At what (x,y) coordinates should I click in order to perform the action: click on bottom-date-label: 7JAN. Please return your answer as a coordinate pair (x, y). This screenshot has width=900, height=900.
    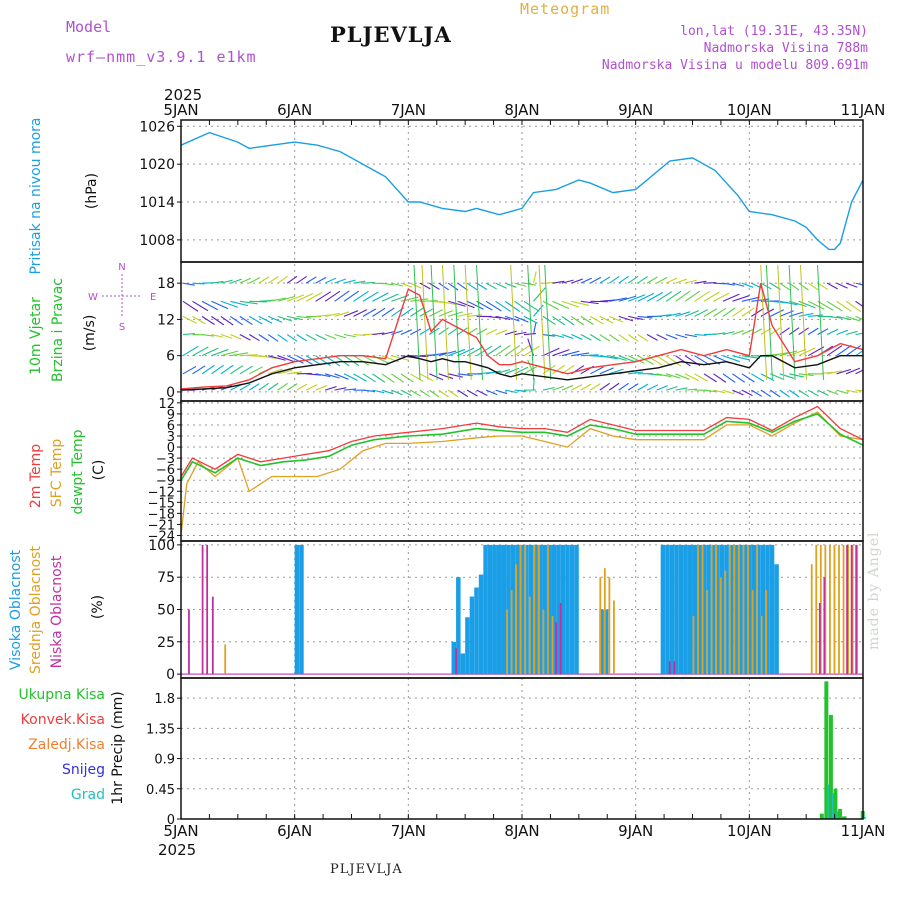
    Looking at the image, I should click on (408, 831).